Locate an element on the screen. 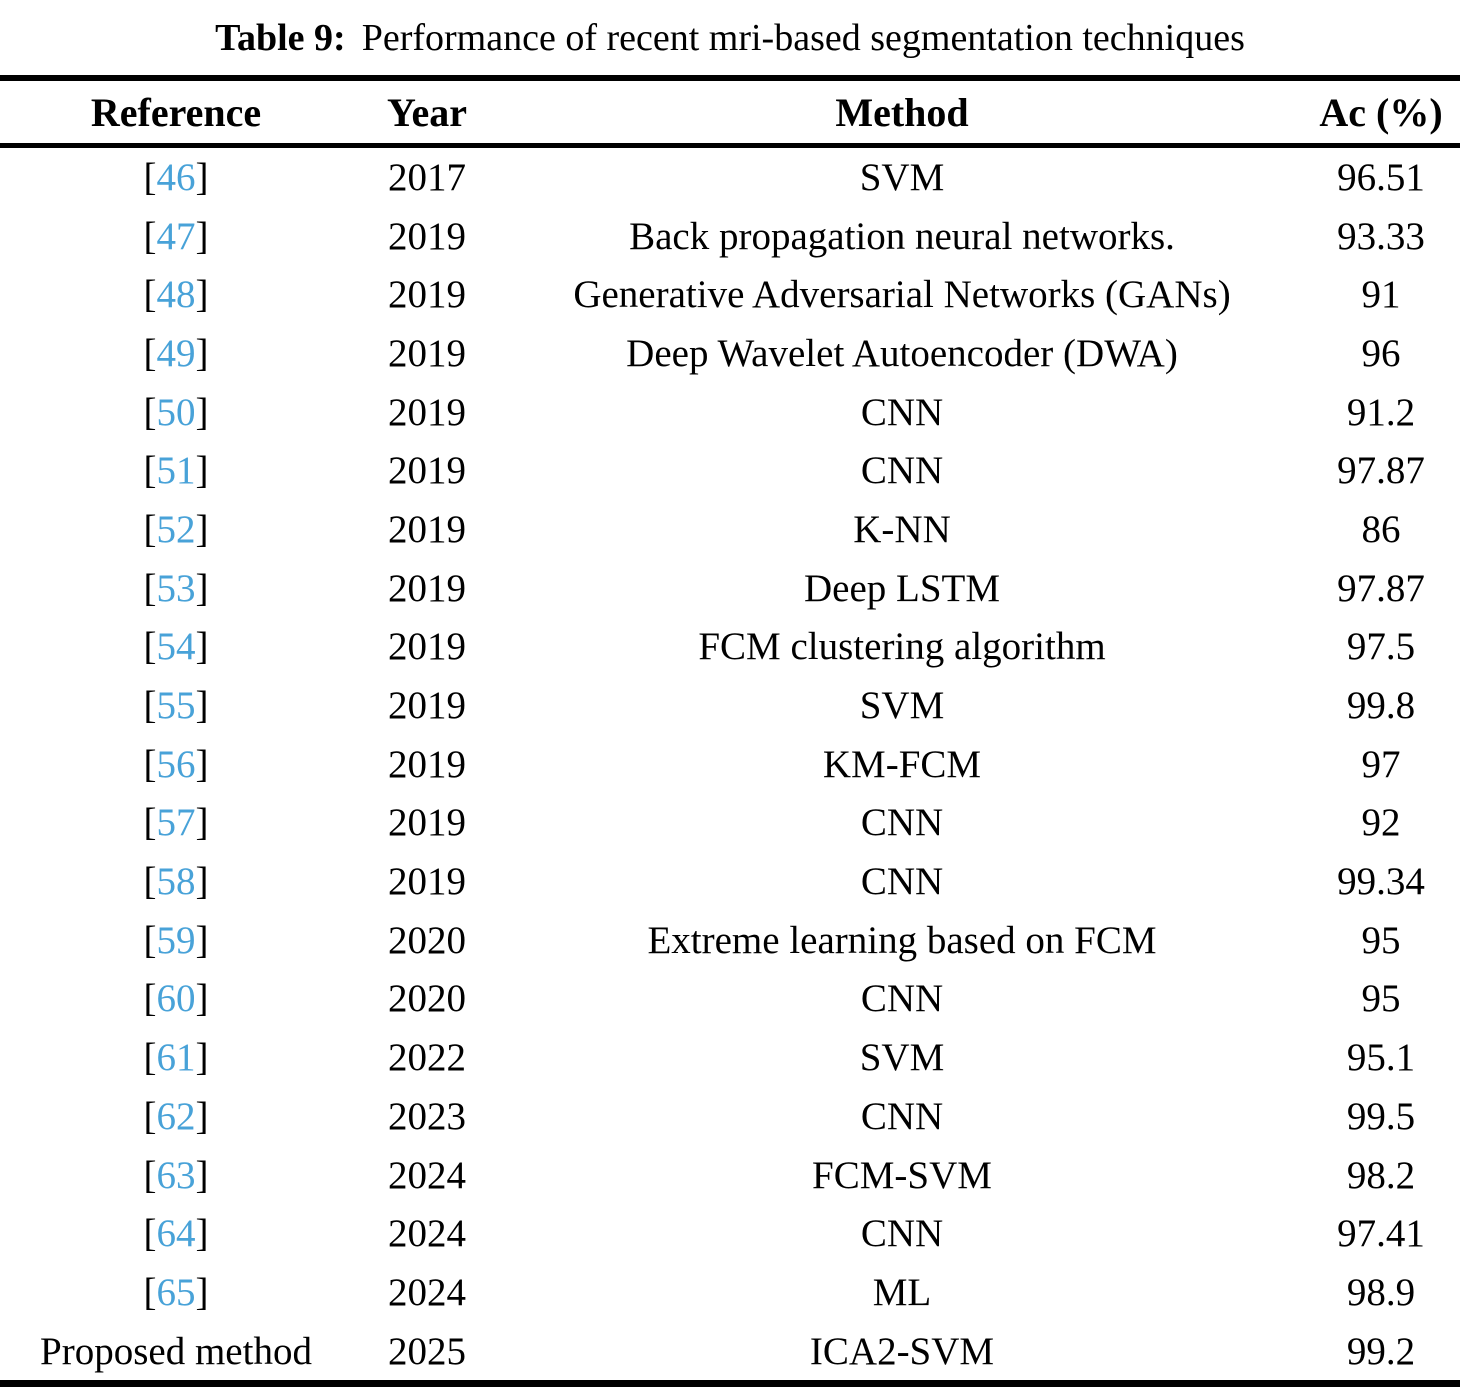  citation-link: [49] is located at coordinates (176, 353).